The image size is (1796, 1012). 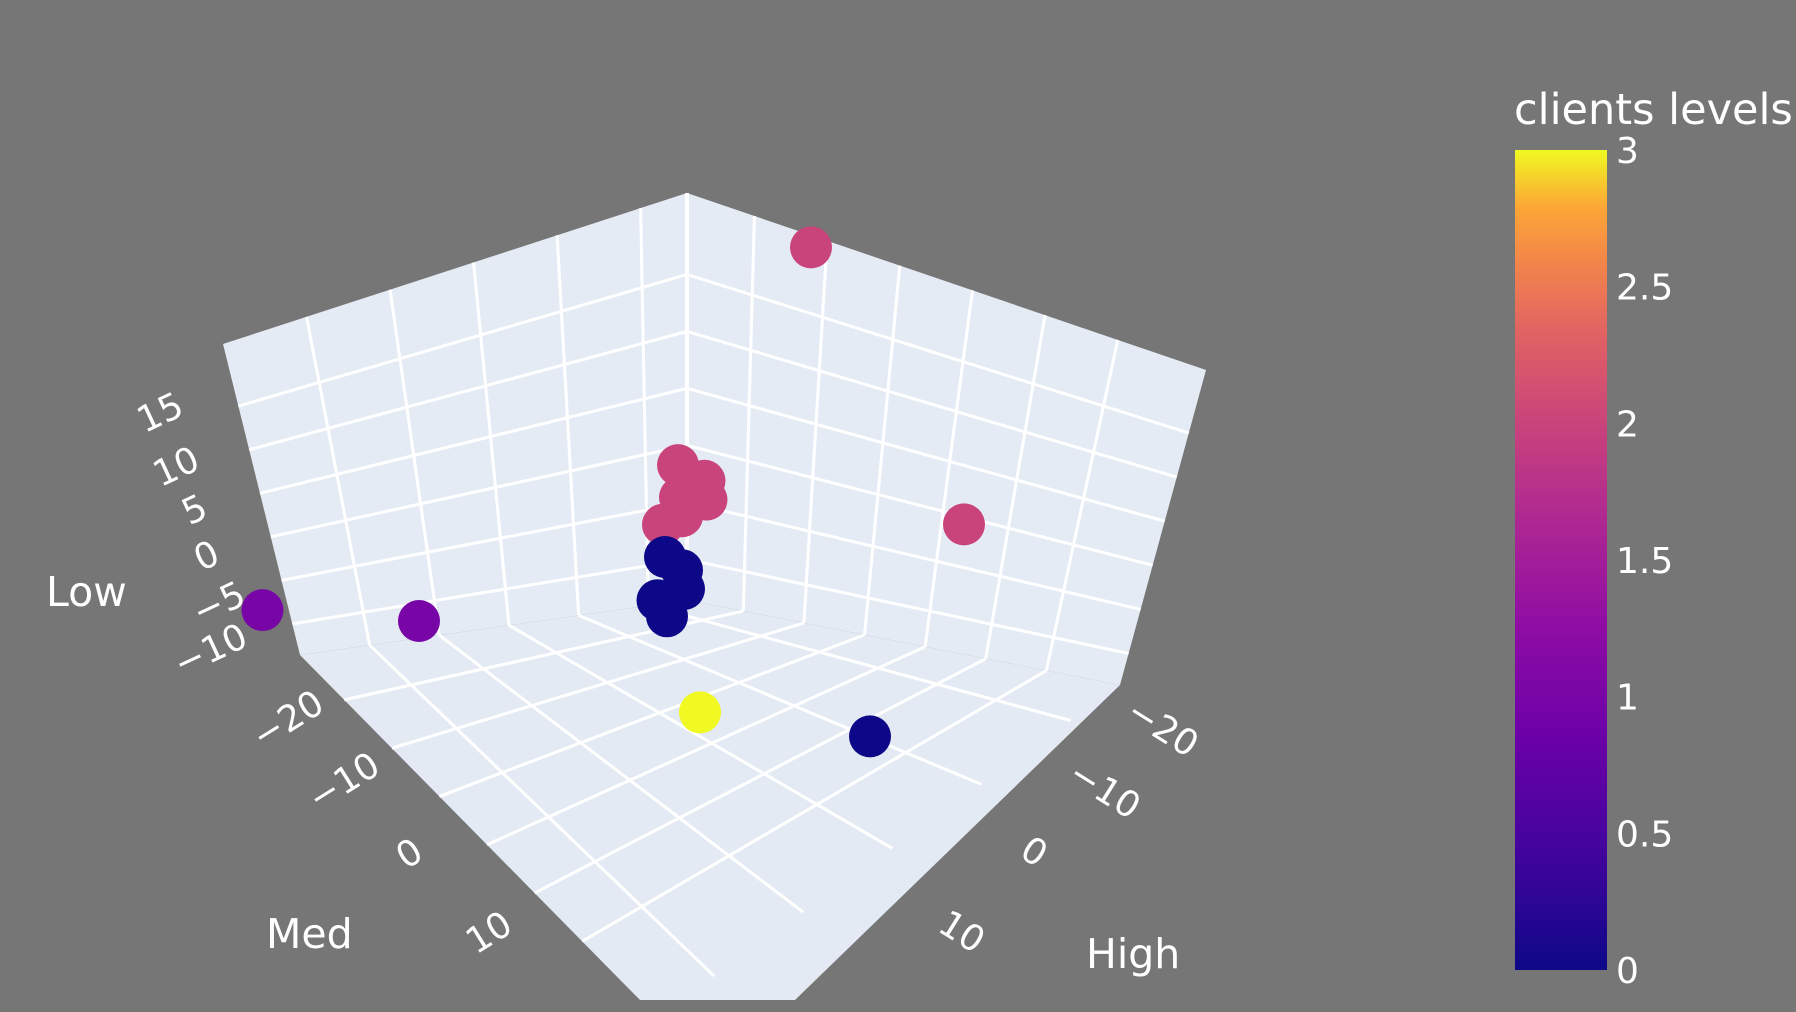 I want to click on z-tick-label: 10, so click(x=176, y=467).